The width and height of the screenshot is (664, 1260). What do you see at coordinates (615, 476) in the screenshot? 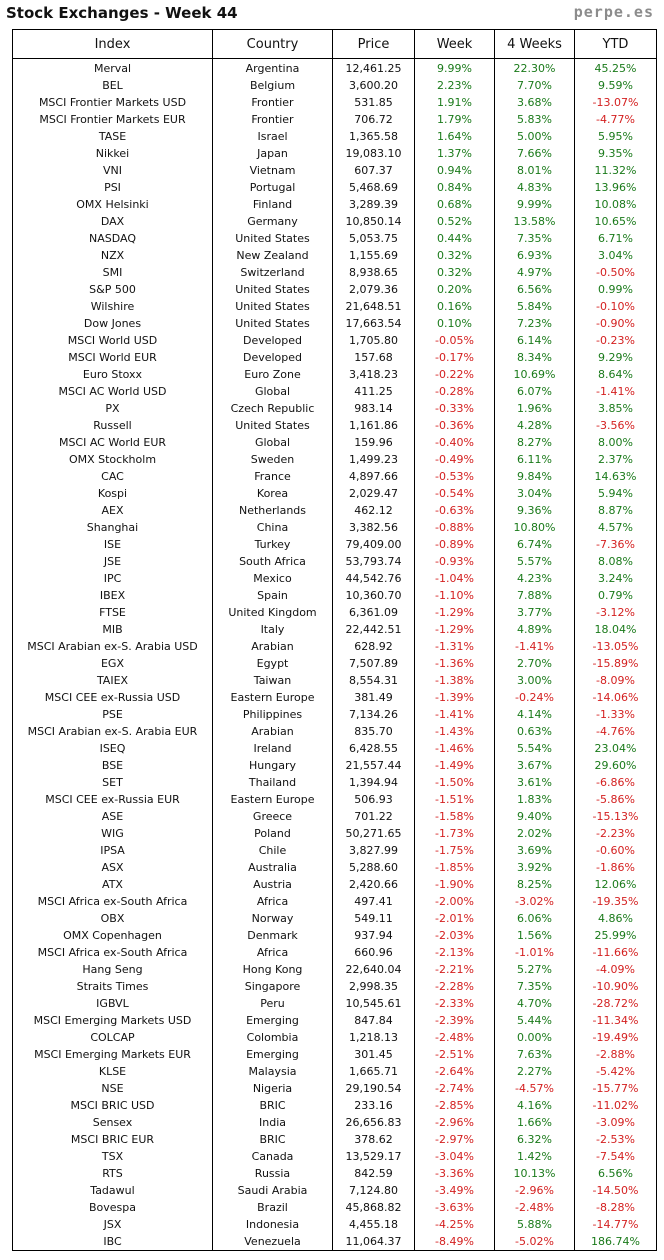
I see `cell-ytd-change: 14.63%` at bounding box center [615, 476].